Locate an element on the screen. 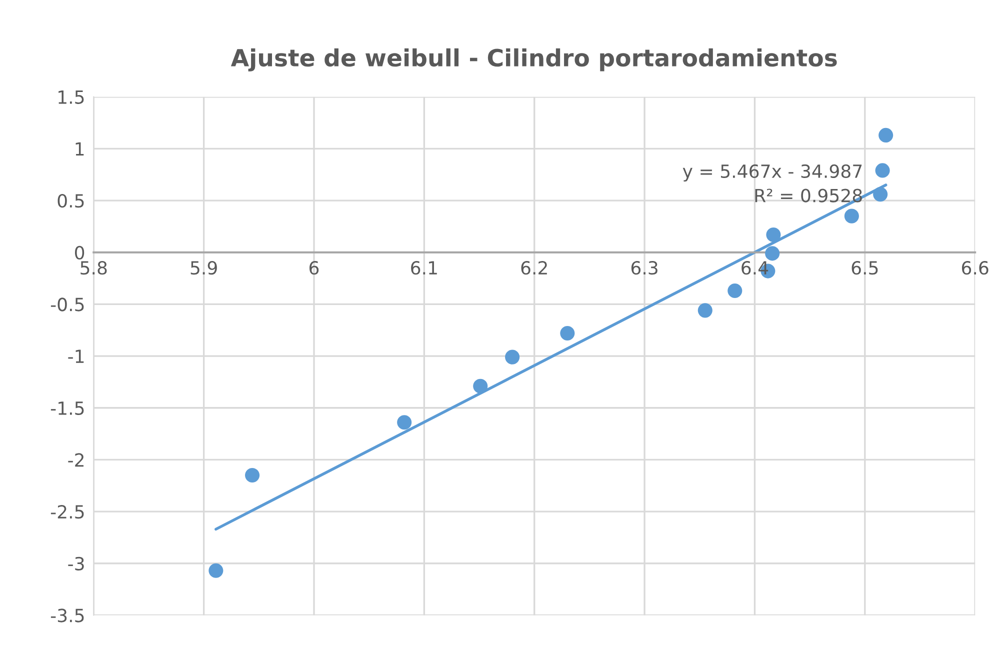  x-tick-label: 6.3 is located at coordinates (644, 268).